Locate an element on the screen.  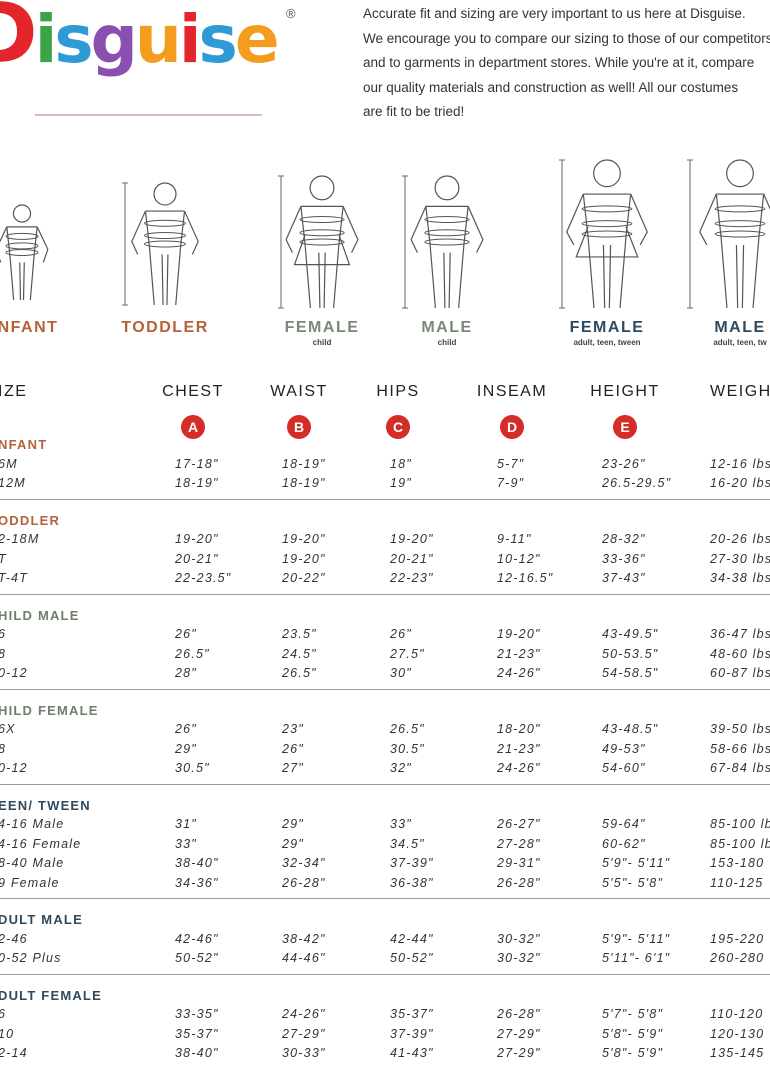
table-cell: 43-49.5" is located at coordinates (630, 634).